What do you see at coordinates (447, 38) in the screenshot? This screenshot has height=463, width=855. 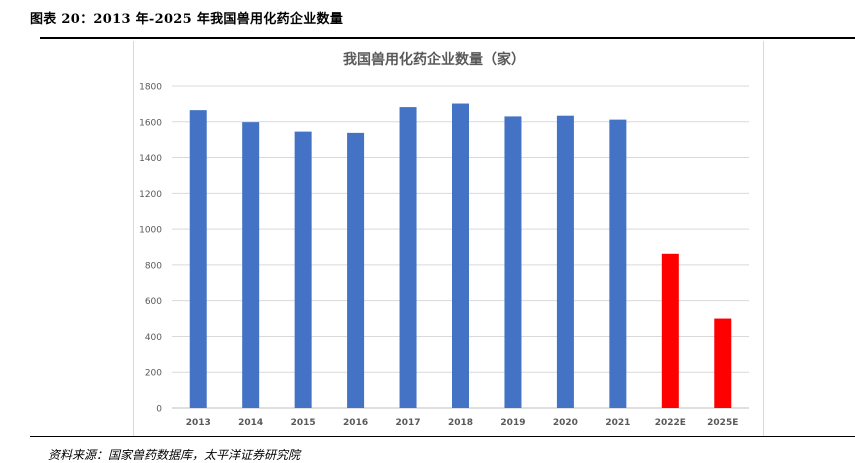 I see `top-rule` at bounding box center [447, 38].